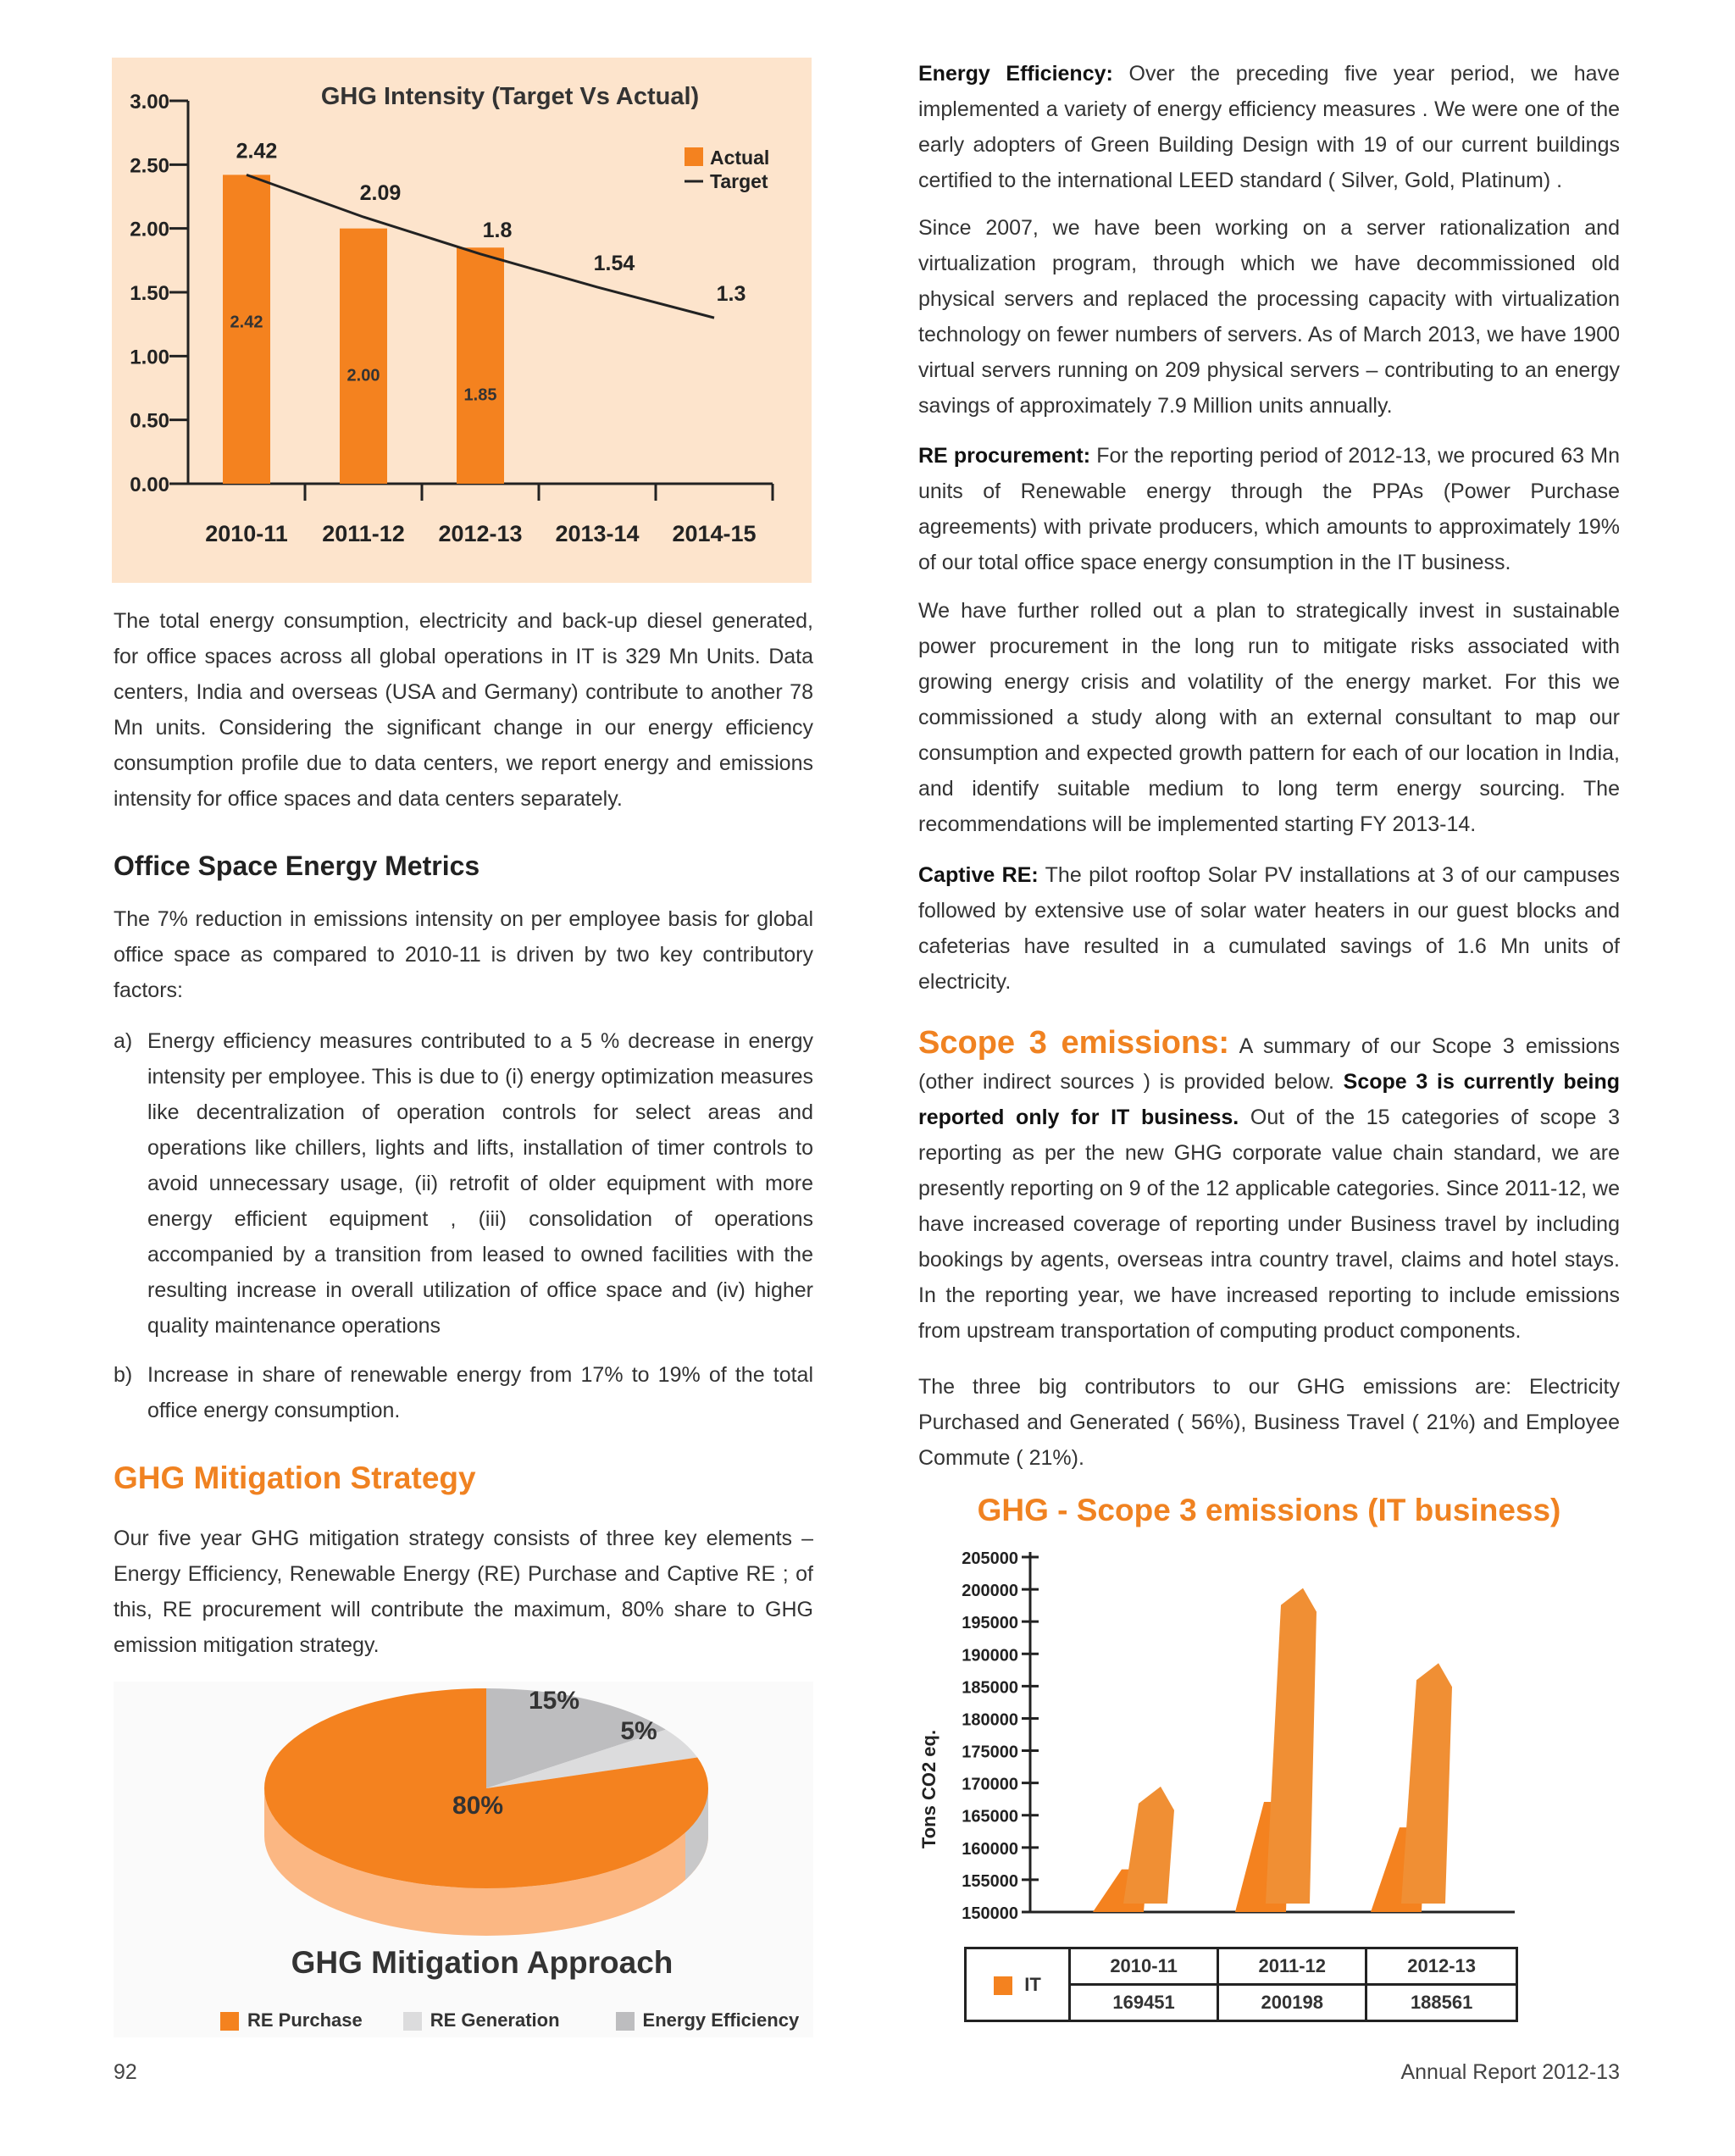  I want to click on pie-side-orange, so click(486, 1862).